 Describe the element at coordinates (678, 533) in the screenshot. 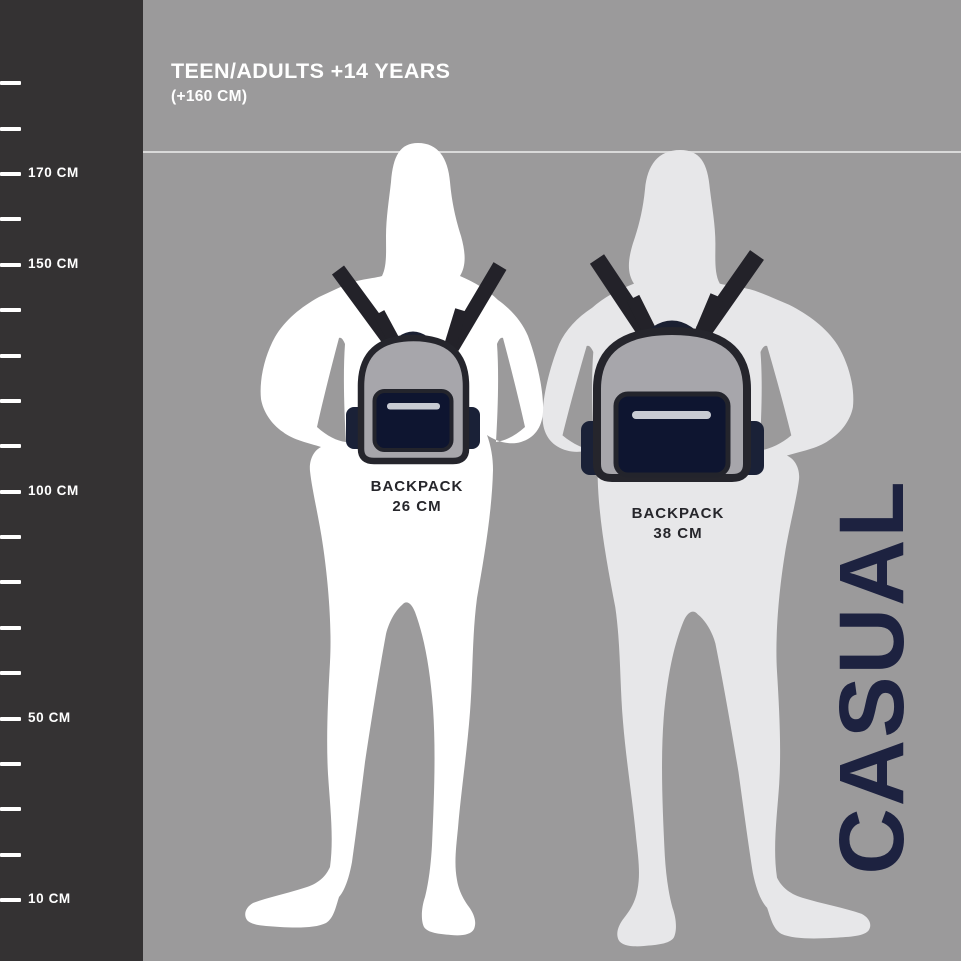

I see `backpack-caption-size: 38 CM` at that location.